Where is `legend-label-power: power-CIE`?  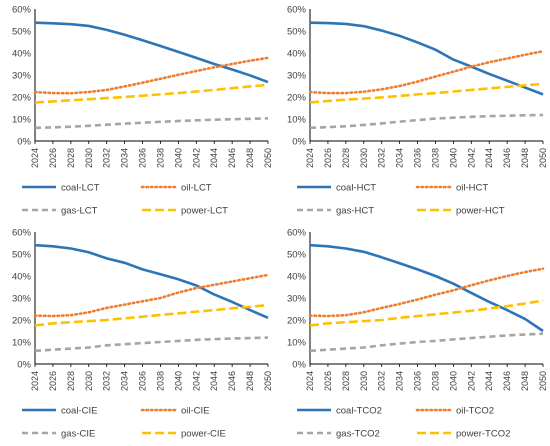 legend-label-power: power-CIE is located at coordinates (203, 434).